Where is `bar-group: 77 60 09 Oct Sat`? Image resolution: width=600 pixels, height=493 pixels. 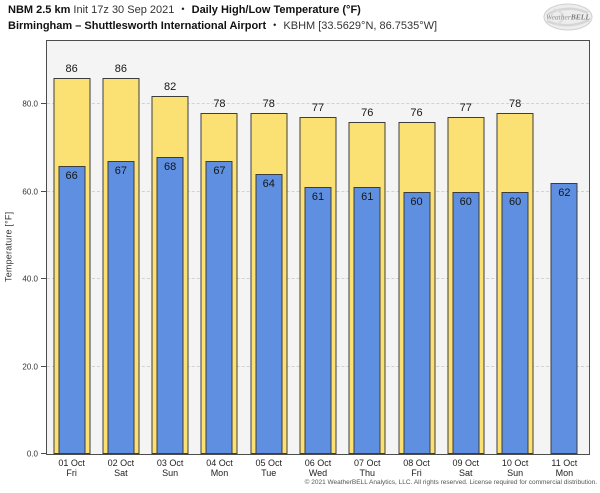
bar-group: 77 60 09 Oct Sat is located at coordinates (465, 259).